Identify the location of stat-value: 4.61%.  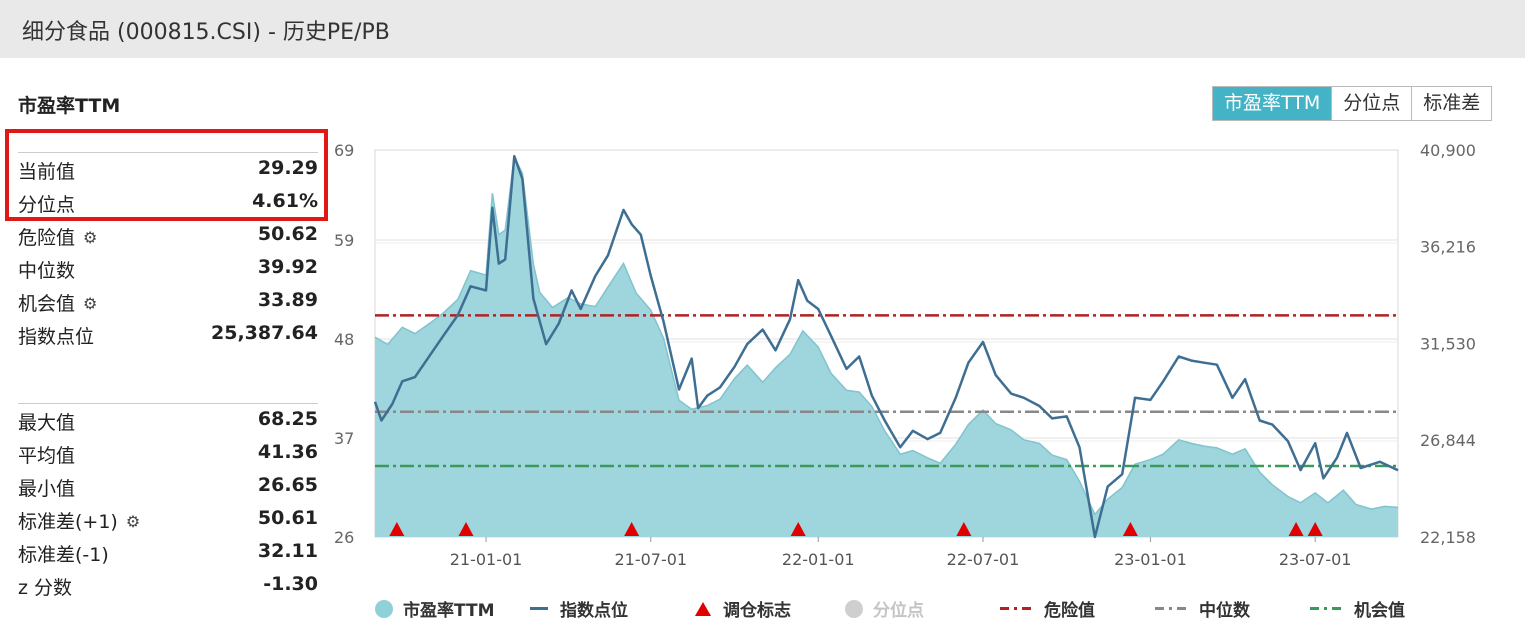
(285, 201).